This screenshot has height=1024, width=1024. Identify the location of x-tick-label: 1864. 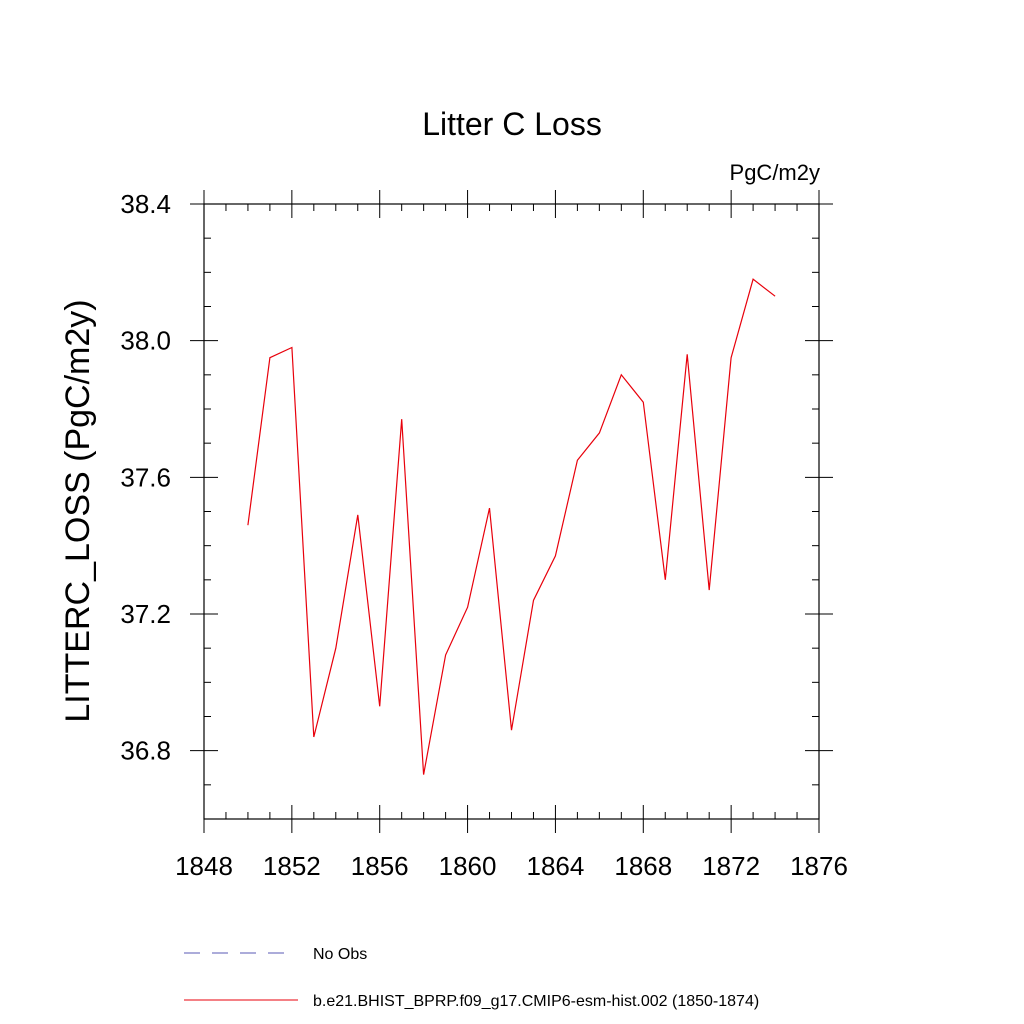
(556, 866).